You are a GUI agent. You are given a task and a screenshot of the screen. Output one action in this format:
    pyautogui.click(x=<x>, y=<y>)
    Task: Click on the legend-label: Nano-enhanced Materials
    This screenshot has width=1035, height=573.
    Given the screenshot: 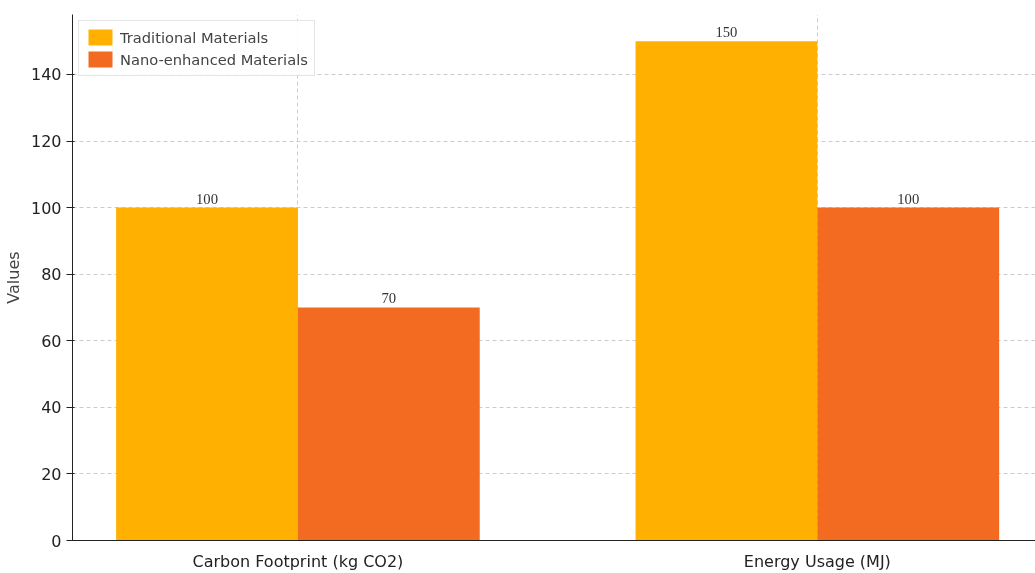 What is the action you would take?
    pyautogui.click(x=214, y=59)
    